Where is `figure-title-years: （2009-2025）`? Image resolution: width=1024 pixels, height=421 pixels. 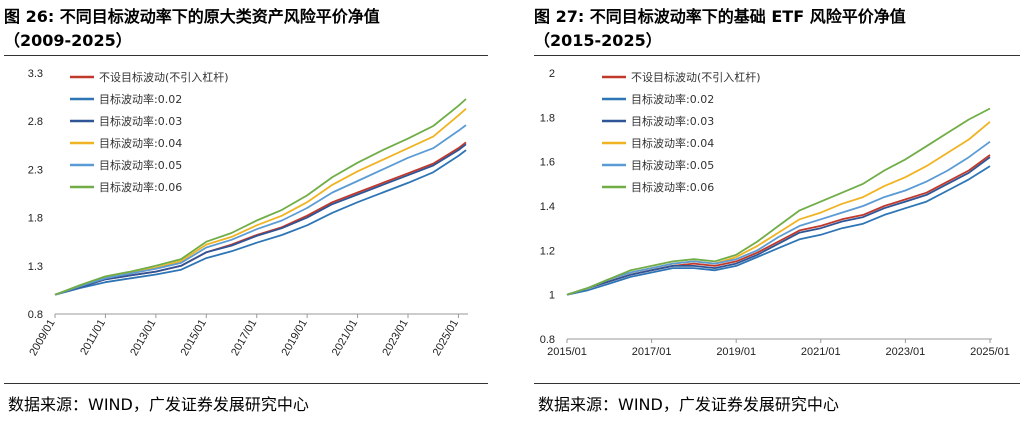
figure-title-years: （2009-2025） is located at coordinates (68, 40).